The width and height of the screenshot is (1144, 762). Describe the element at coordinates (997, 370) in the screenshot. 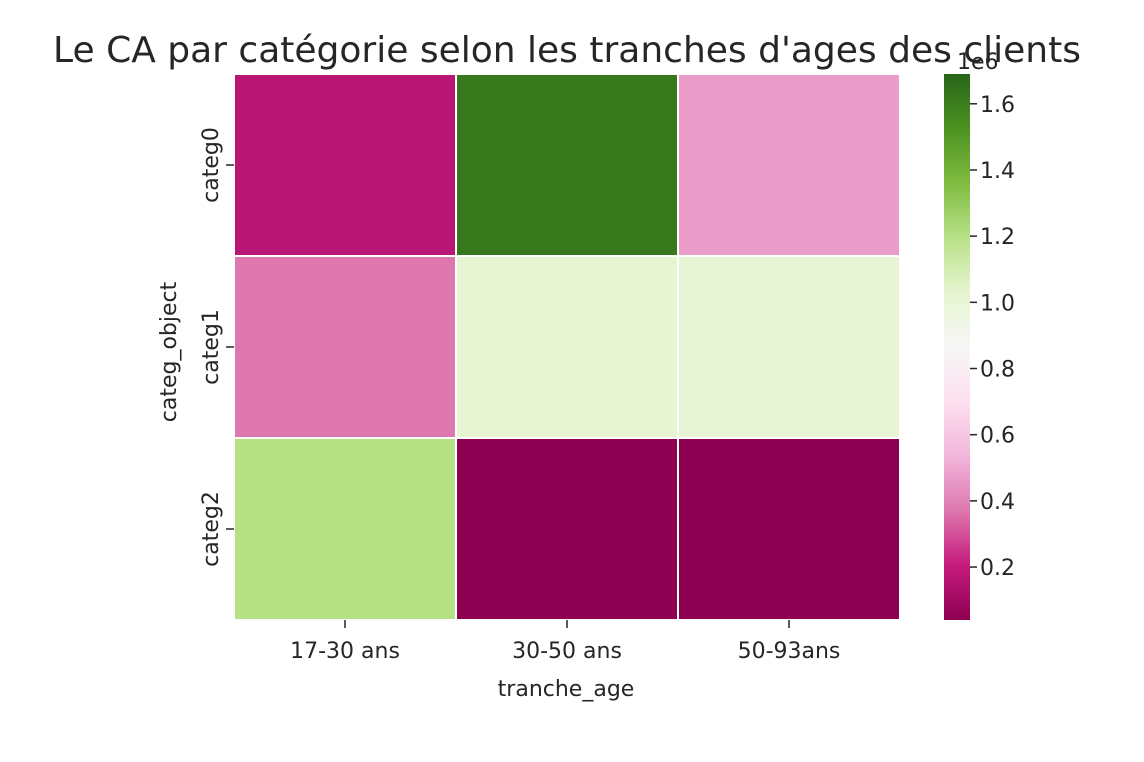

I see `colorbar-tick-label: 0.8` at that location.